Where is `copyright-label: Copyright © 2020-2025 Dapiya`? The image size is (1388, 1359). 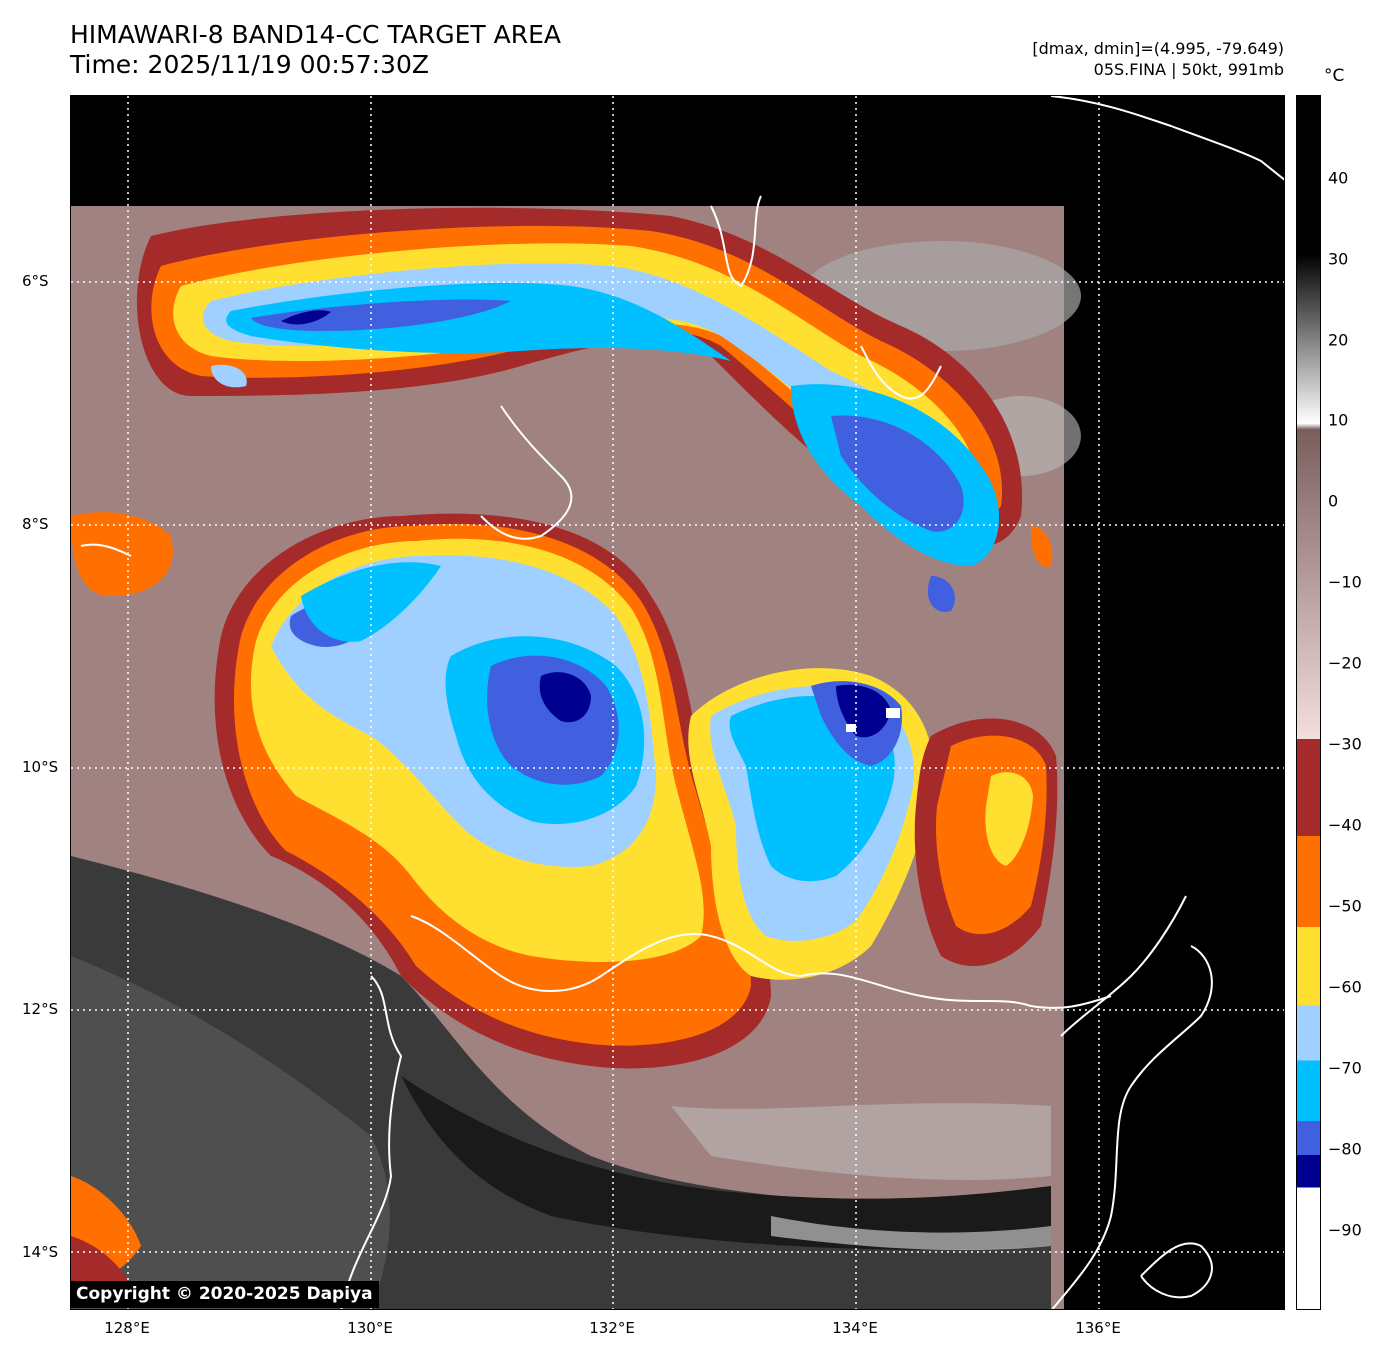
copyright-label: Copyright © 2020-2025 Dapiya is located at coordinates (224, 1294).